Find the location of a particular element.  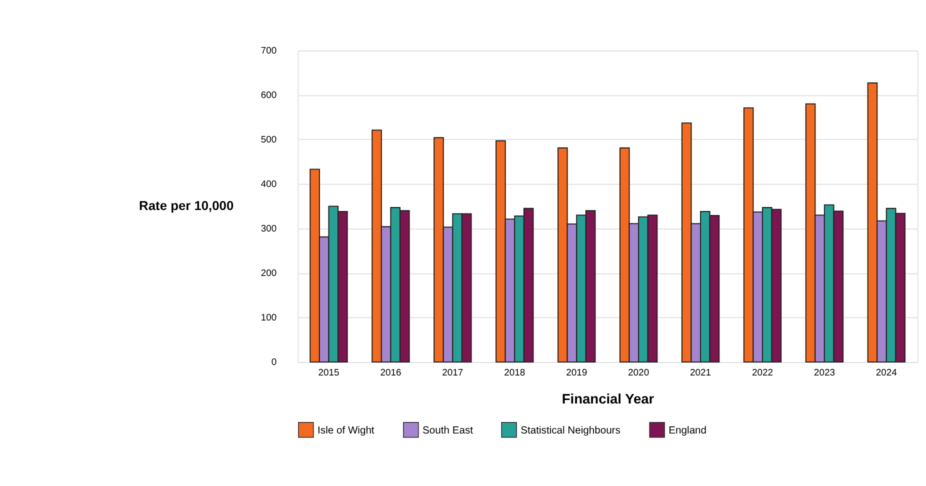

y-tick-label: 0 is located at coordinates (274, 362).